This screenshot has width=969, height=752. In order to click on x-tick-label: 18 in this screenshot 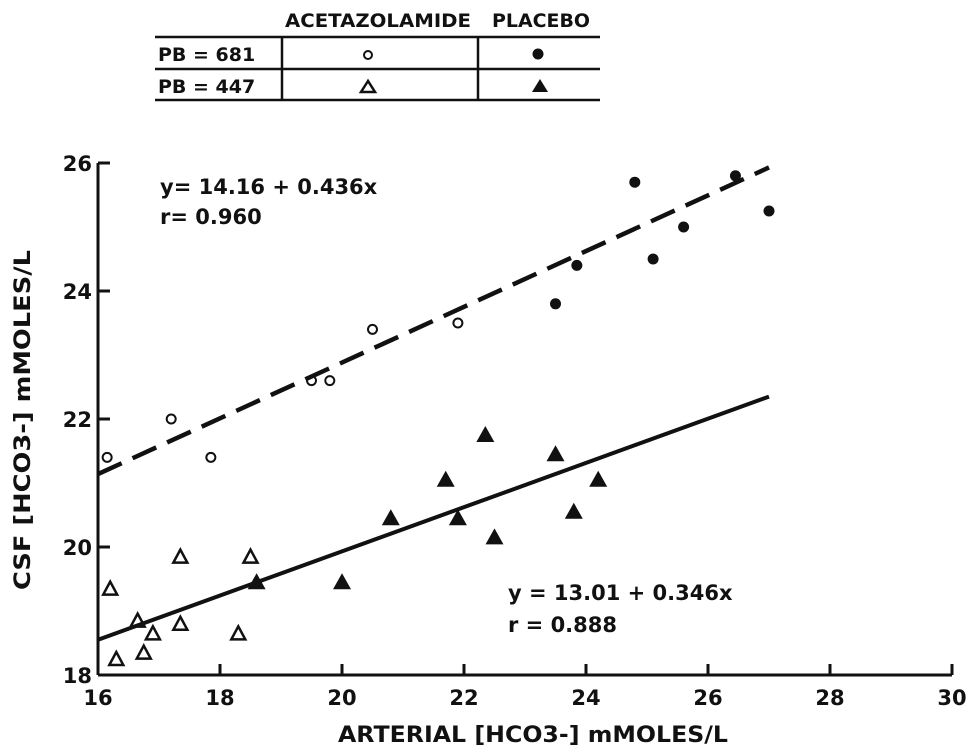, I will do `click(219, 698)`.